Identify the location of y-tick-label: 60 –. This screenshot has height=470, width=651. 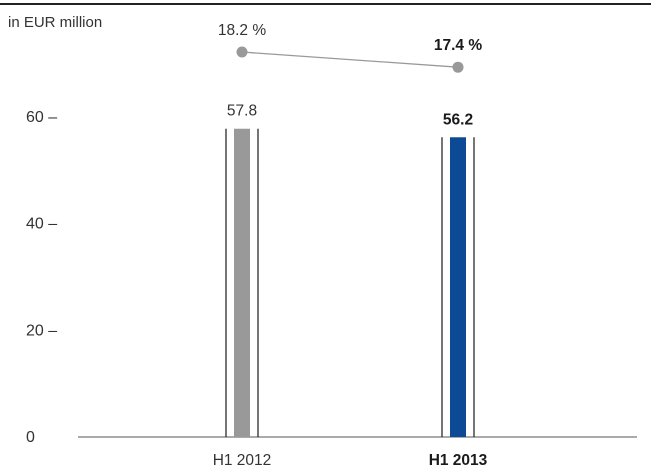
(41, 117).